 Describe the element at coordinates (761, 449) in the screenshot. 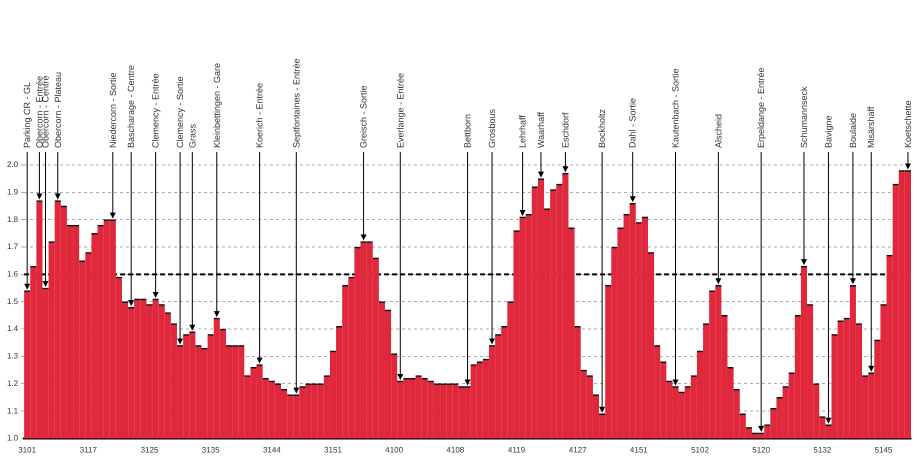

I see `x-tick-label: 5120` at that location.